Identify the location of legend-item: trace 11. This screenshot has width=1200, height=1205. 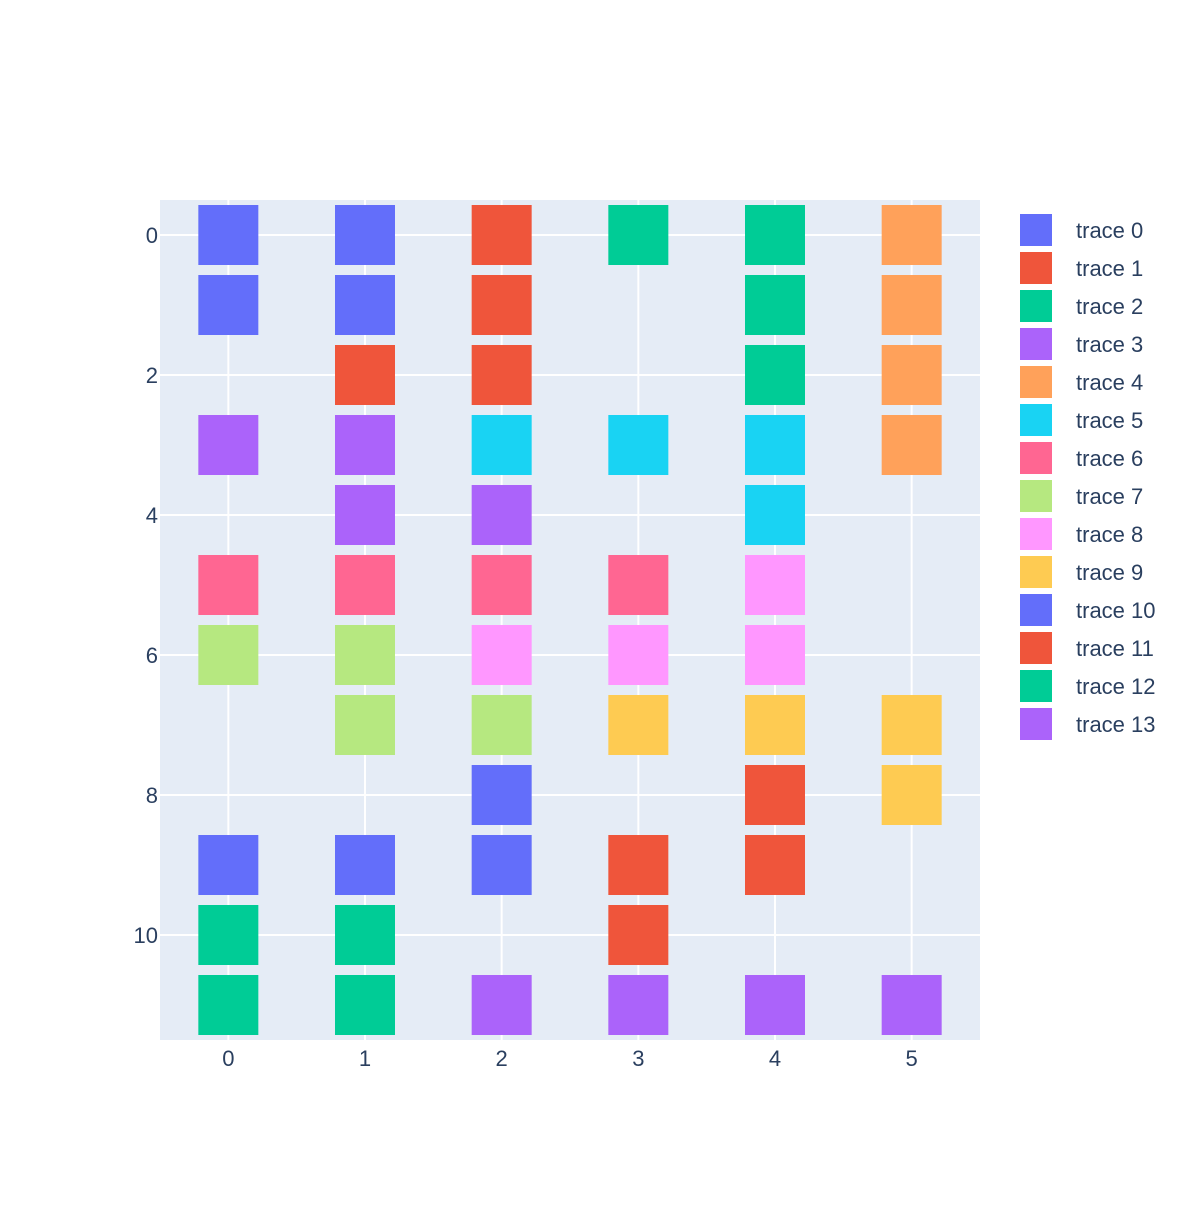
(1087, 648).